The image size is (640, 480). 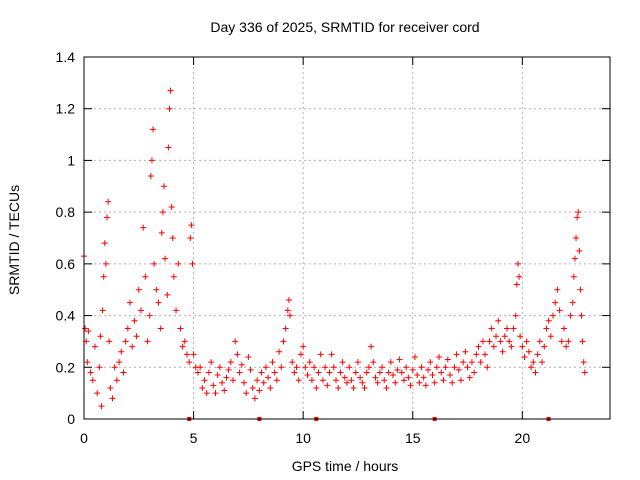 What do you see at coordinates (523, 438) in the screenshot?
I see `x-tick-label: 20` at bounding box center [523, 438].